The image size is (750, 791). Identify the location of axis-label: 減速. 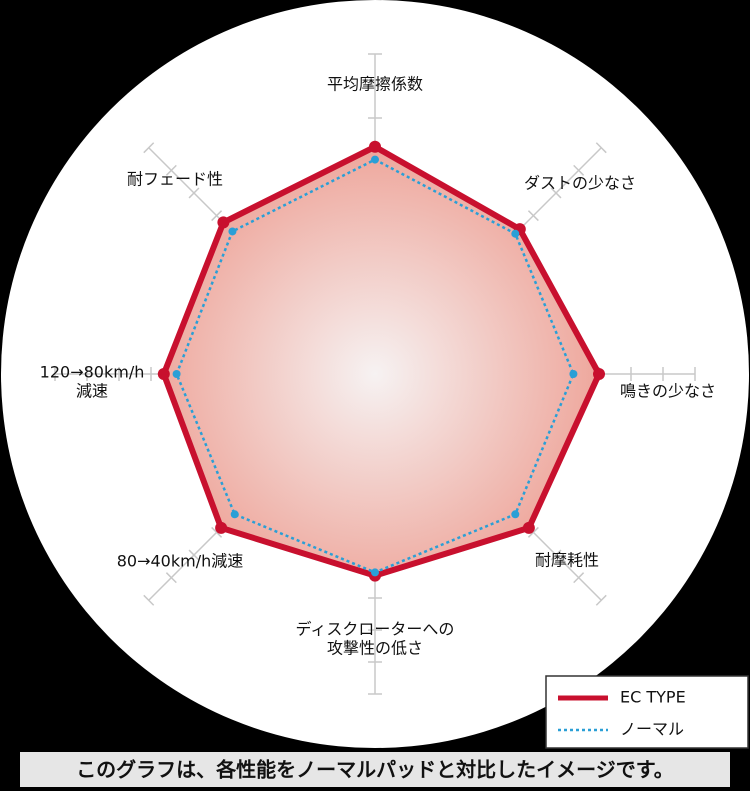
(92, 391).